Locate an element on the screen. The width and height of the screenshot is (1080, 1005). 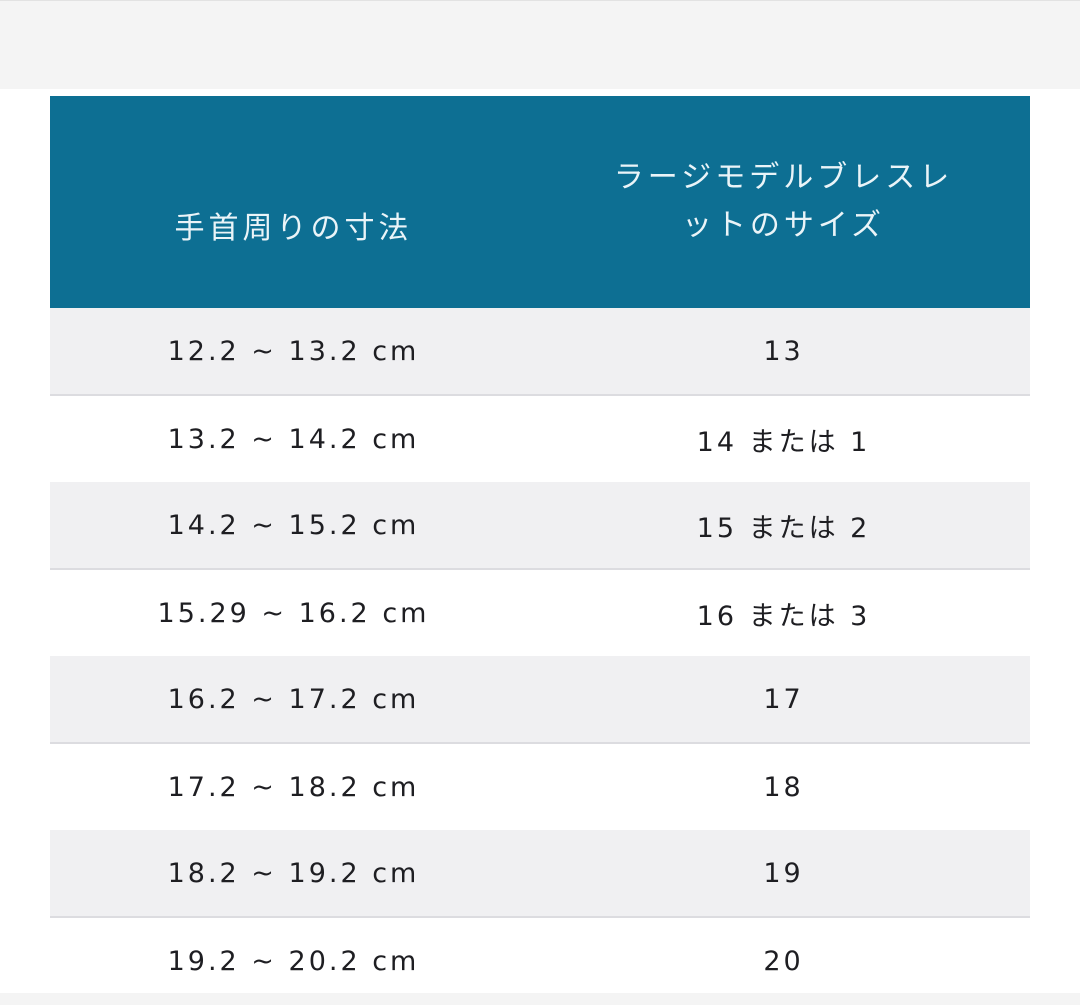
bracelet-size-cell: 13 is located at coordinates (783, 352).